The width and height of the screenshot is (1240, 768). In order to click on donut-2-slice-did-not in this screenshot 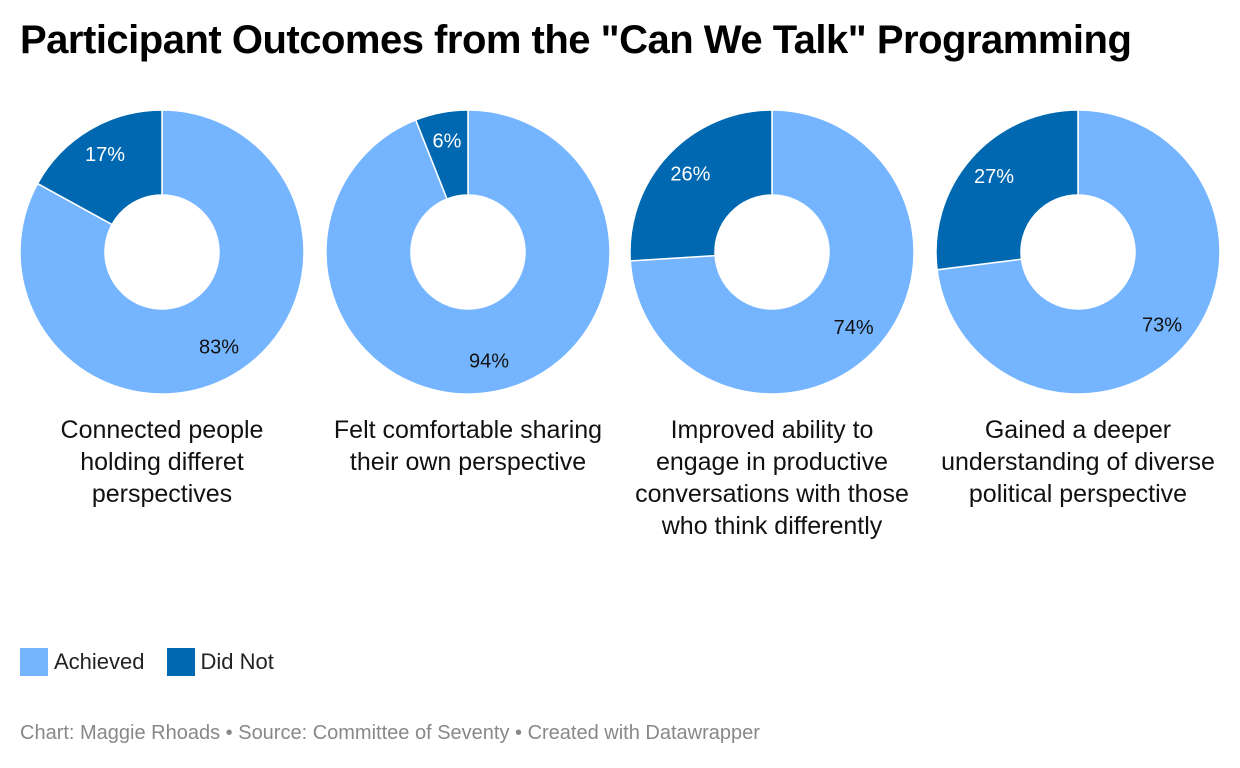, I will do `click(441, 154)`.